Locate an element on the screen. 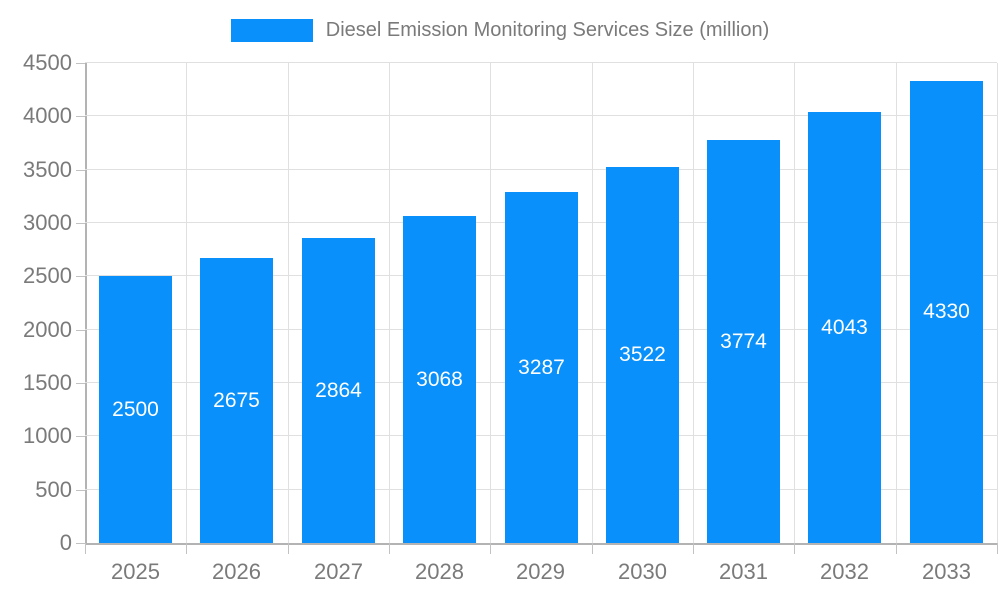 The width and height of the screenshot is (1000, 600). legend-swatch is located at coordinates (271, 30).